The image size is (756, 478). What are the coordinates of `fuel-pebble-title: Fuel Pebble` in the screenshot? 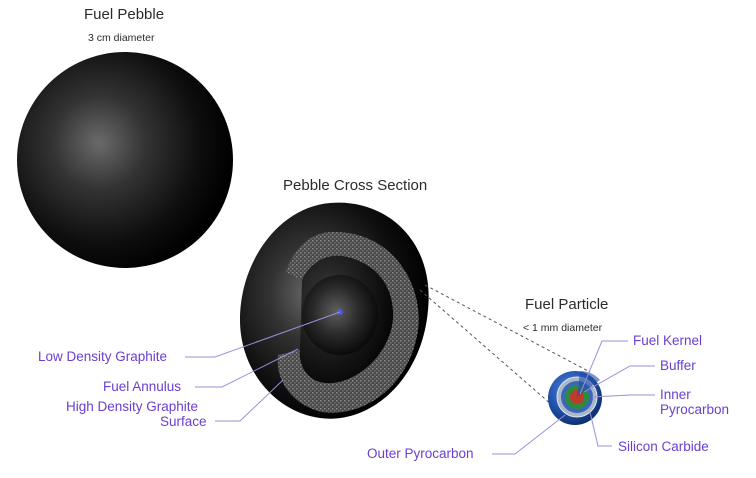 It's located at (124, 14).